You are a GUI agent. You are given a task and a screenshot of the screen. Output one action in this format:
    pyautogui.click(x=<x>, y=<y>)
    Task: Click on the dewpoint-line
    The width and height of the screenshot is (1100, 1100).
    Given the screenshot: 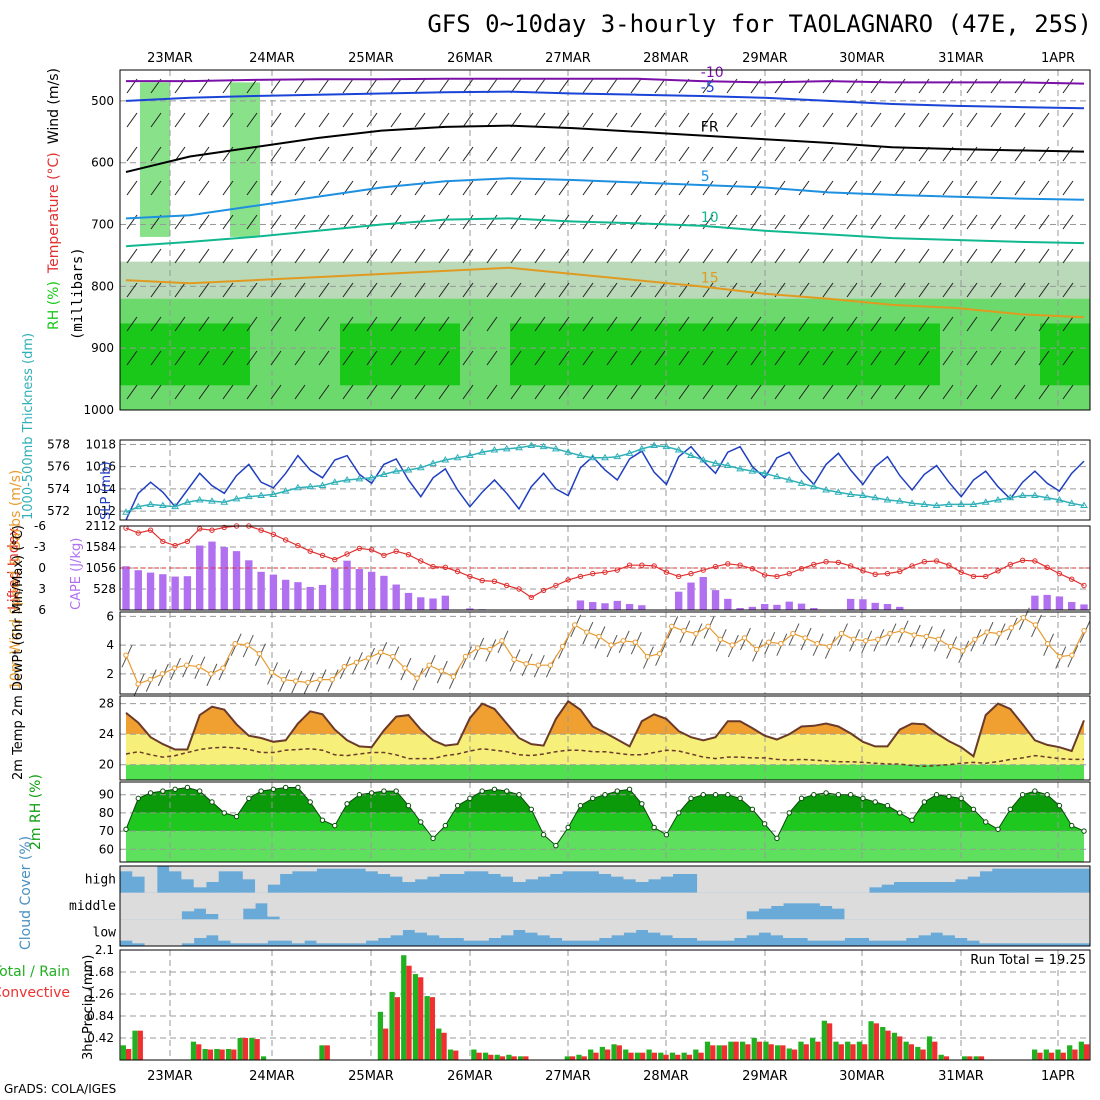 What is the action you would take?
    pyautogui.click(x=604, y=757)
    